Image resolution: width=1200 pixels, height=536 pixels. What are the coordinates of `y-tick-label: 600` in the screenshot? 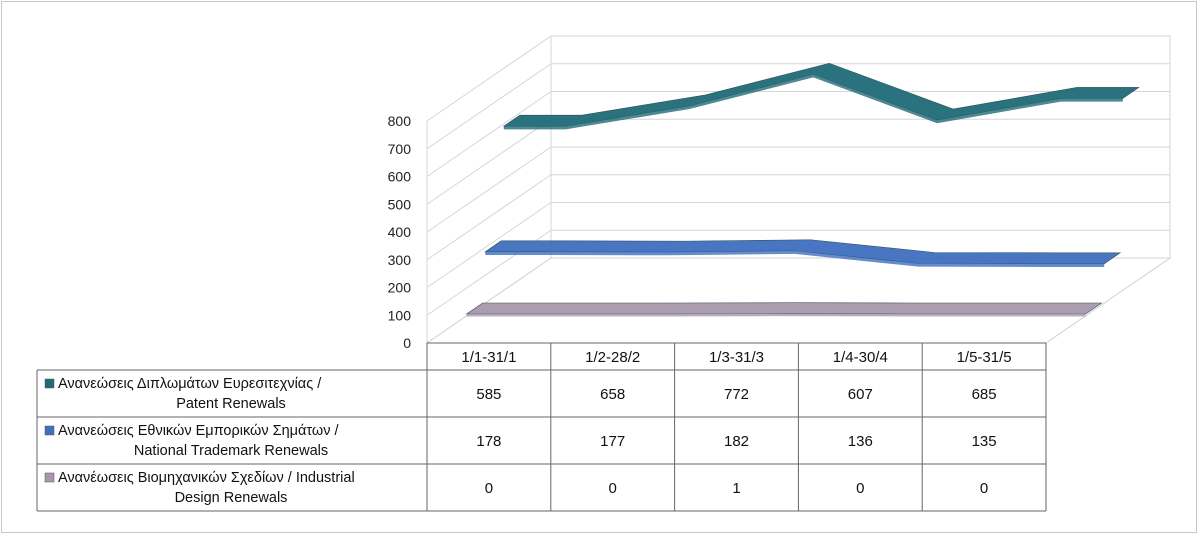 It's located at (400, 177).